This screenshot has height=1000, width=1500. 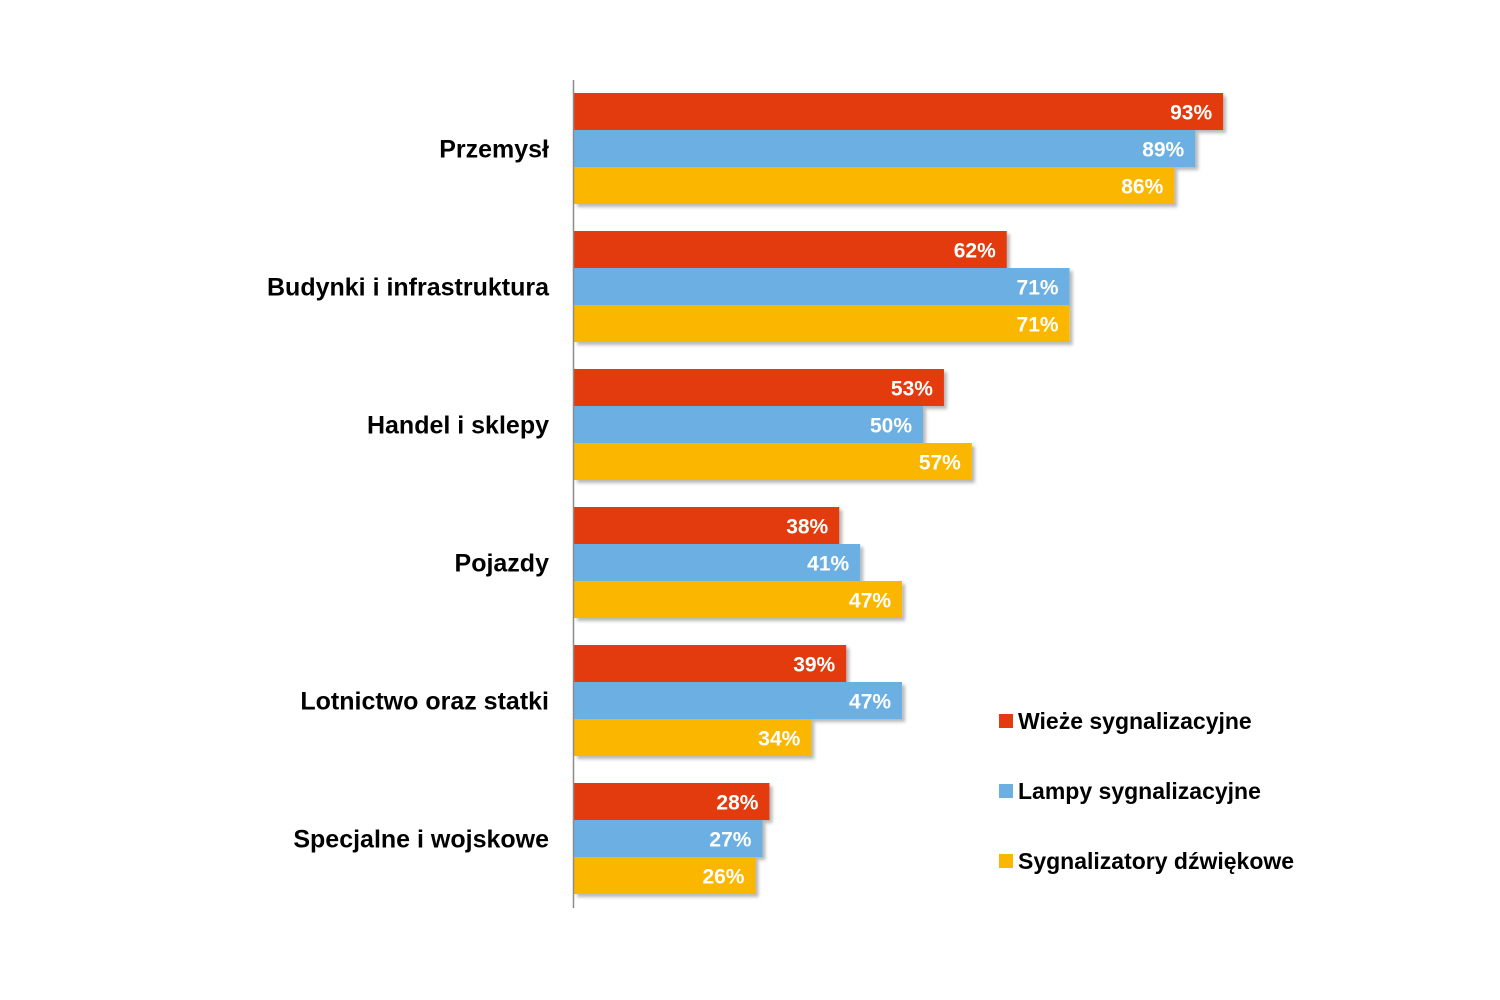 What do you see at coordinates (723, 877) in the screenshot?
I see `data-label: 26%` at bounding box center [723, 877].